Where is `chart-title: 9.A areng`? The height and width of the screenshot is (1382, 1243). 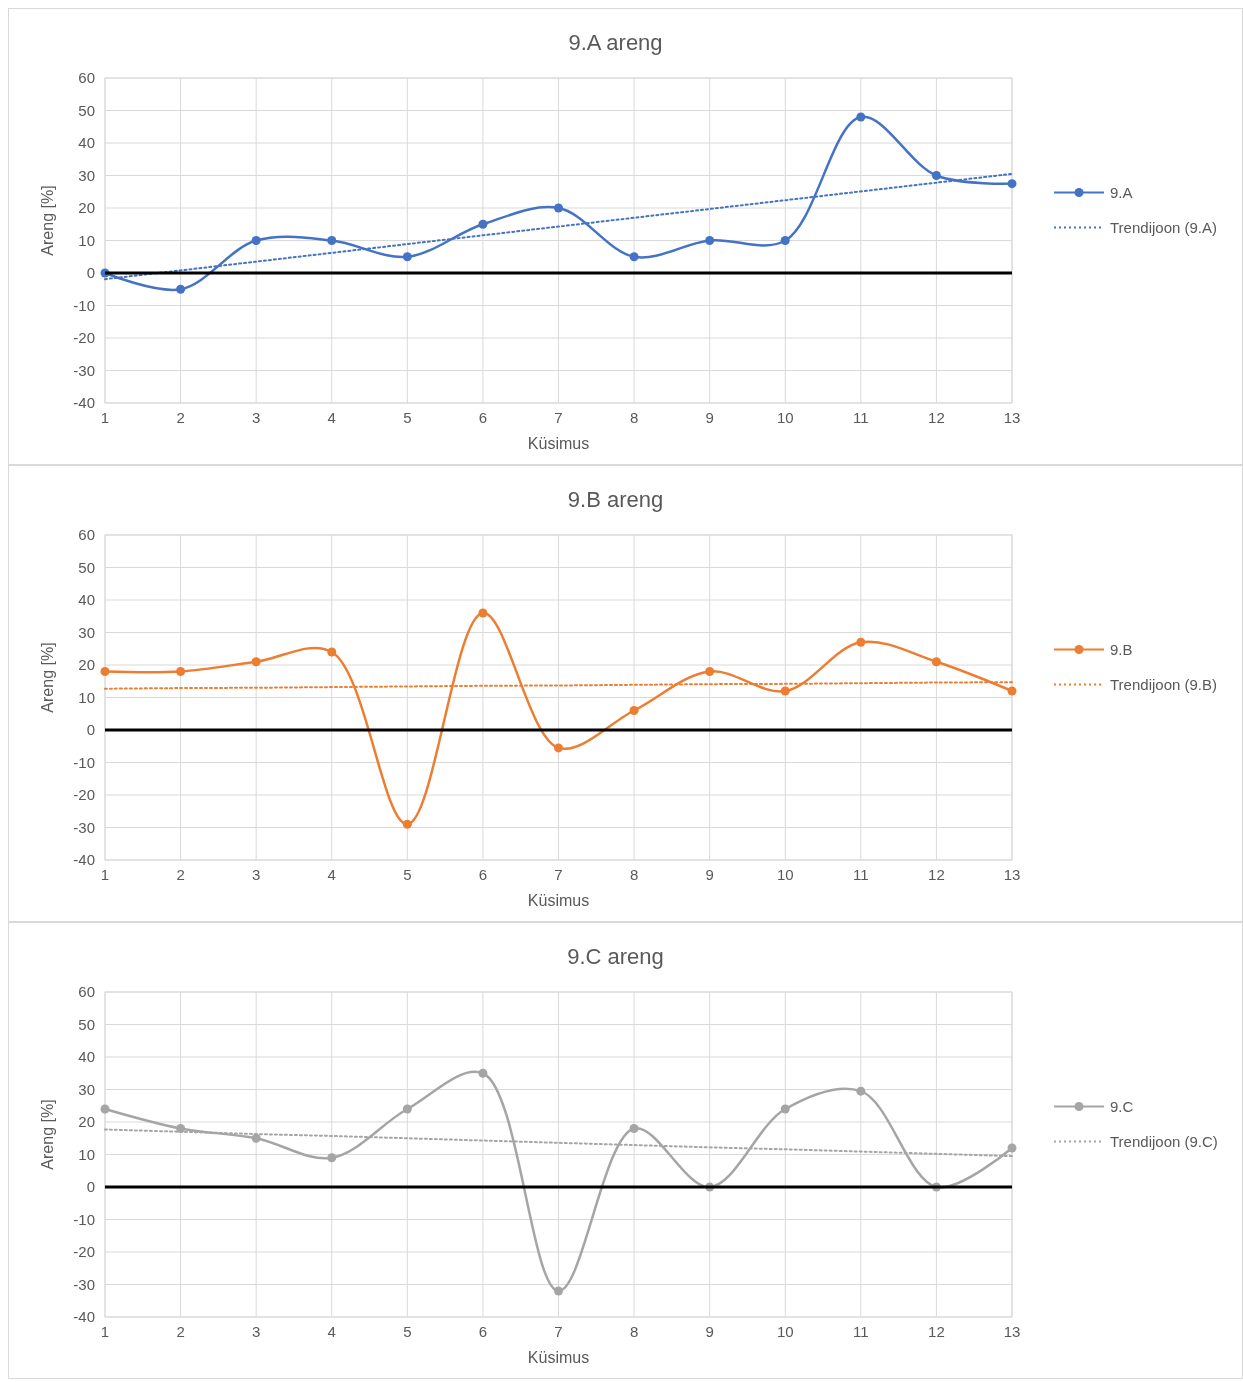
chart-title: 9.A areng is located at coordinates (615, 42).